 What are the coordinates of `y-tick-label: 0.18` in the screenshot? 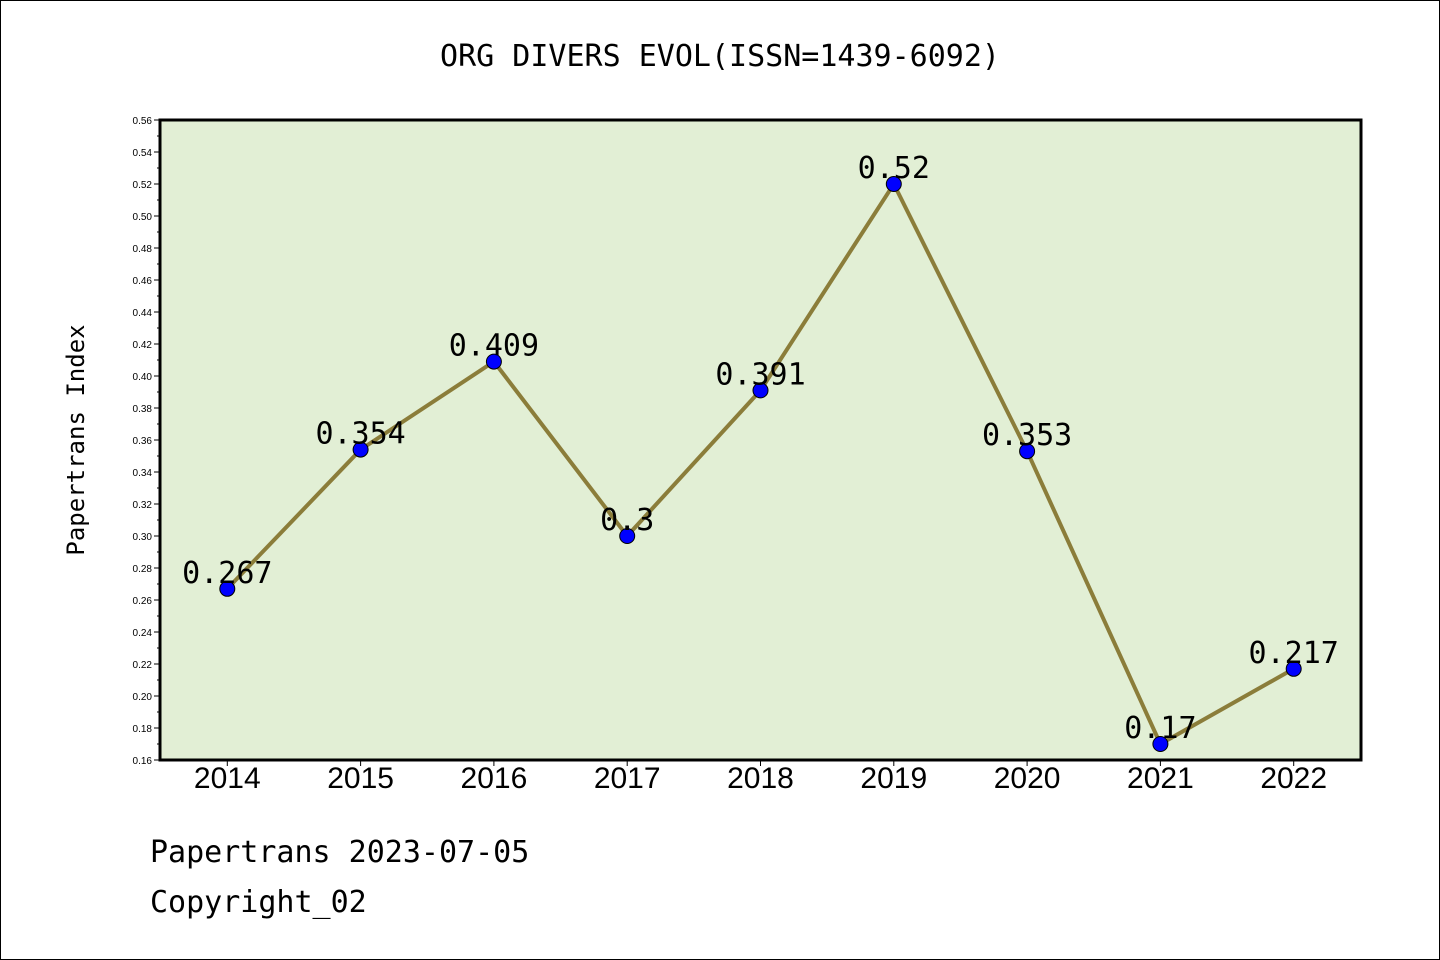 It's located at (143, 729).